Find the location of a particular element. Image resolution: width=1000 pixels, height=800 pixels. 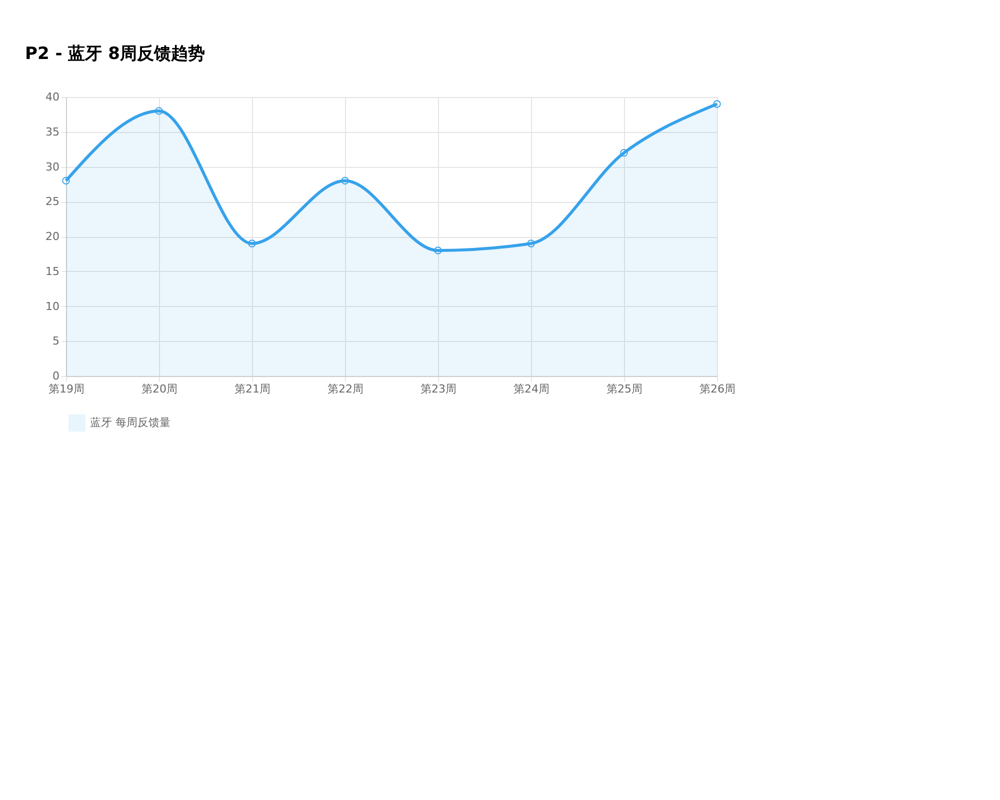

x-tick-label: 第22周 is located at coordinates (346, 389).